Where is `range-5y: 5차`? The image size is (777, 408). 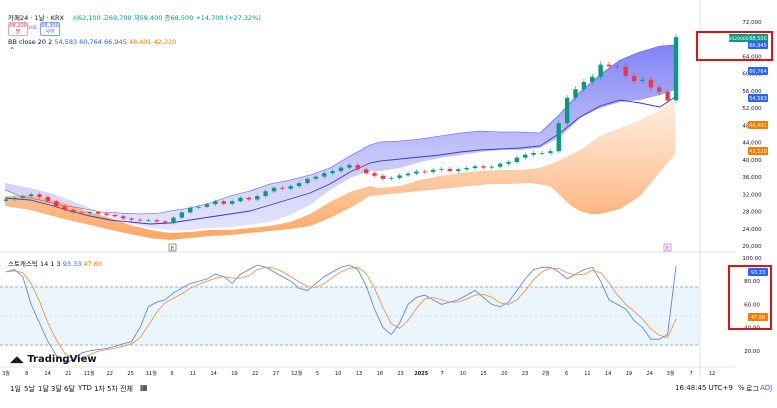 range-5y: 5차 is located at coordinates (112, 389).